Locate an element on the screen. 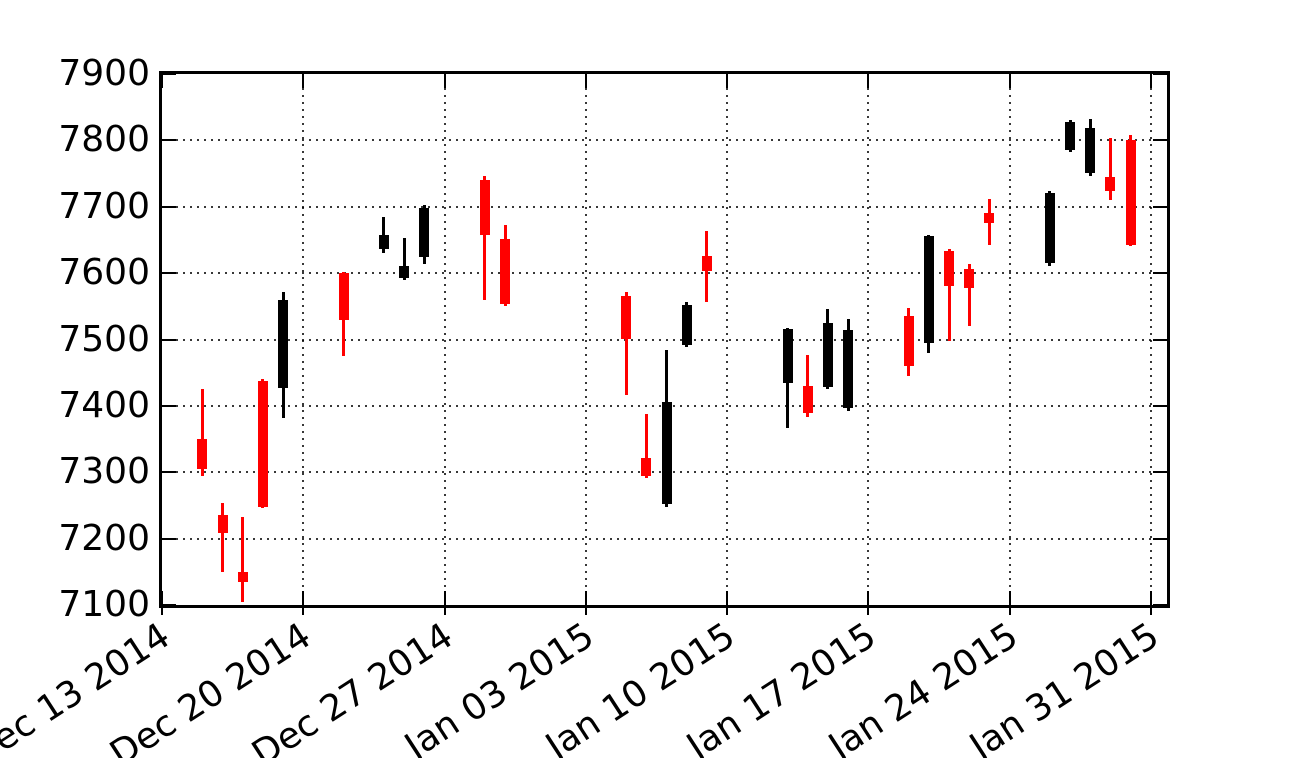  y-tick-label: 7800 is located at coordinates (104, 140).